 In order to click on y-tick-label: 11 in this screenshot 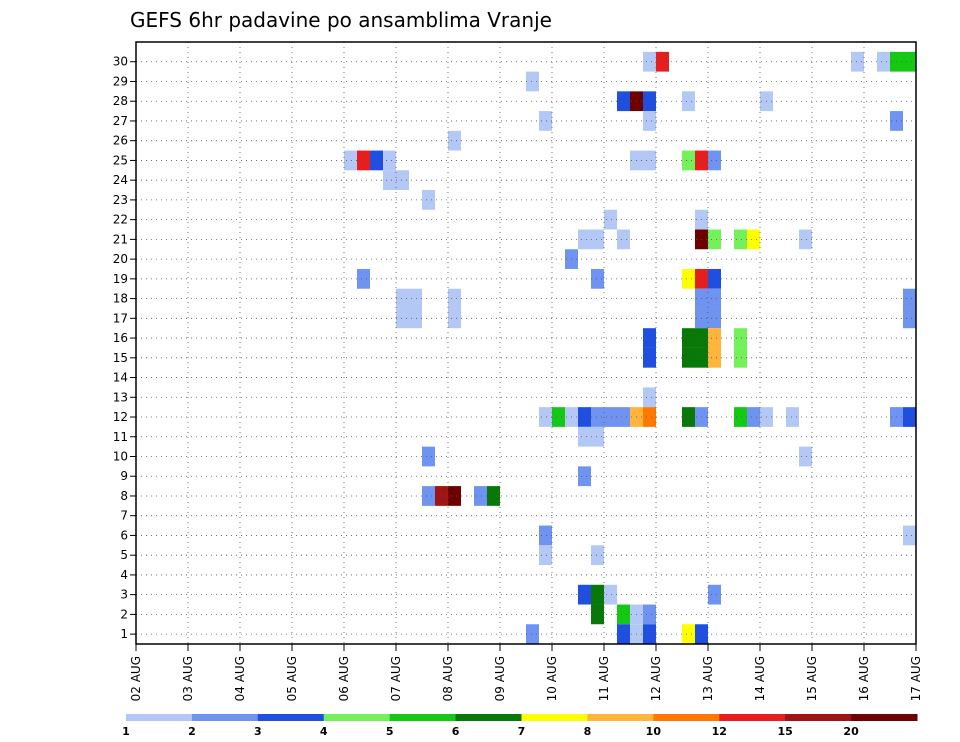, I will do `click(120, 437)`.